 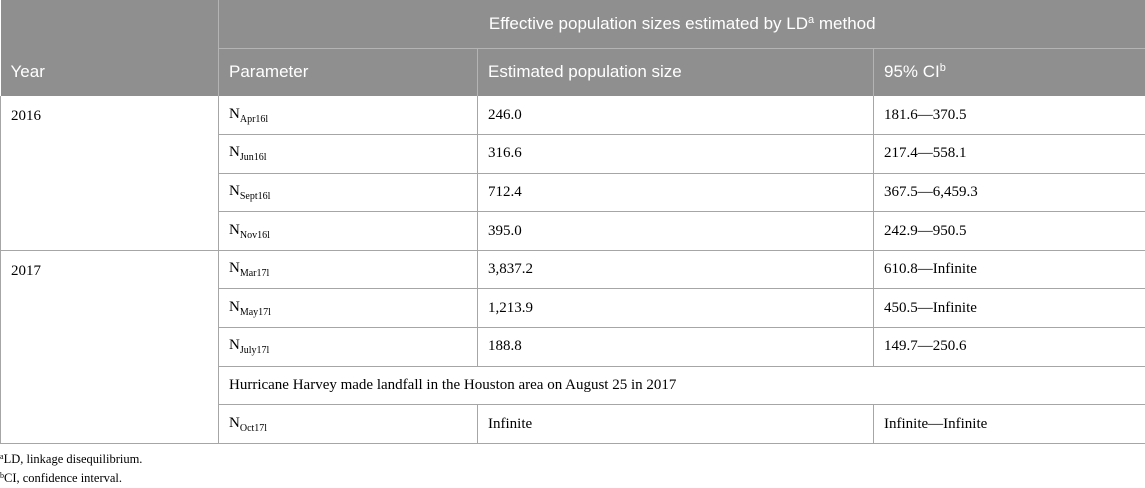 What do you see at coordinates (676, 347) in the screenshot?
I see `estimate-cell: 188.8` at bounding box center [676, 347].